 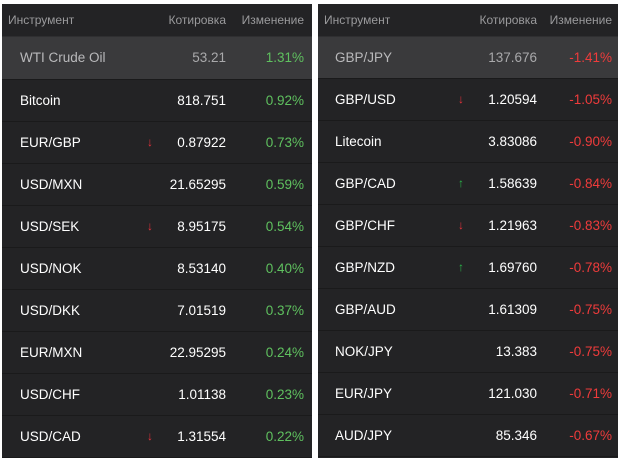 What do you see at coordinates (284, 352) in the screenshot?
I see `change-value: 0.24%` at bounding box center [284, 352].